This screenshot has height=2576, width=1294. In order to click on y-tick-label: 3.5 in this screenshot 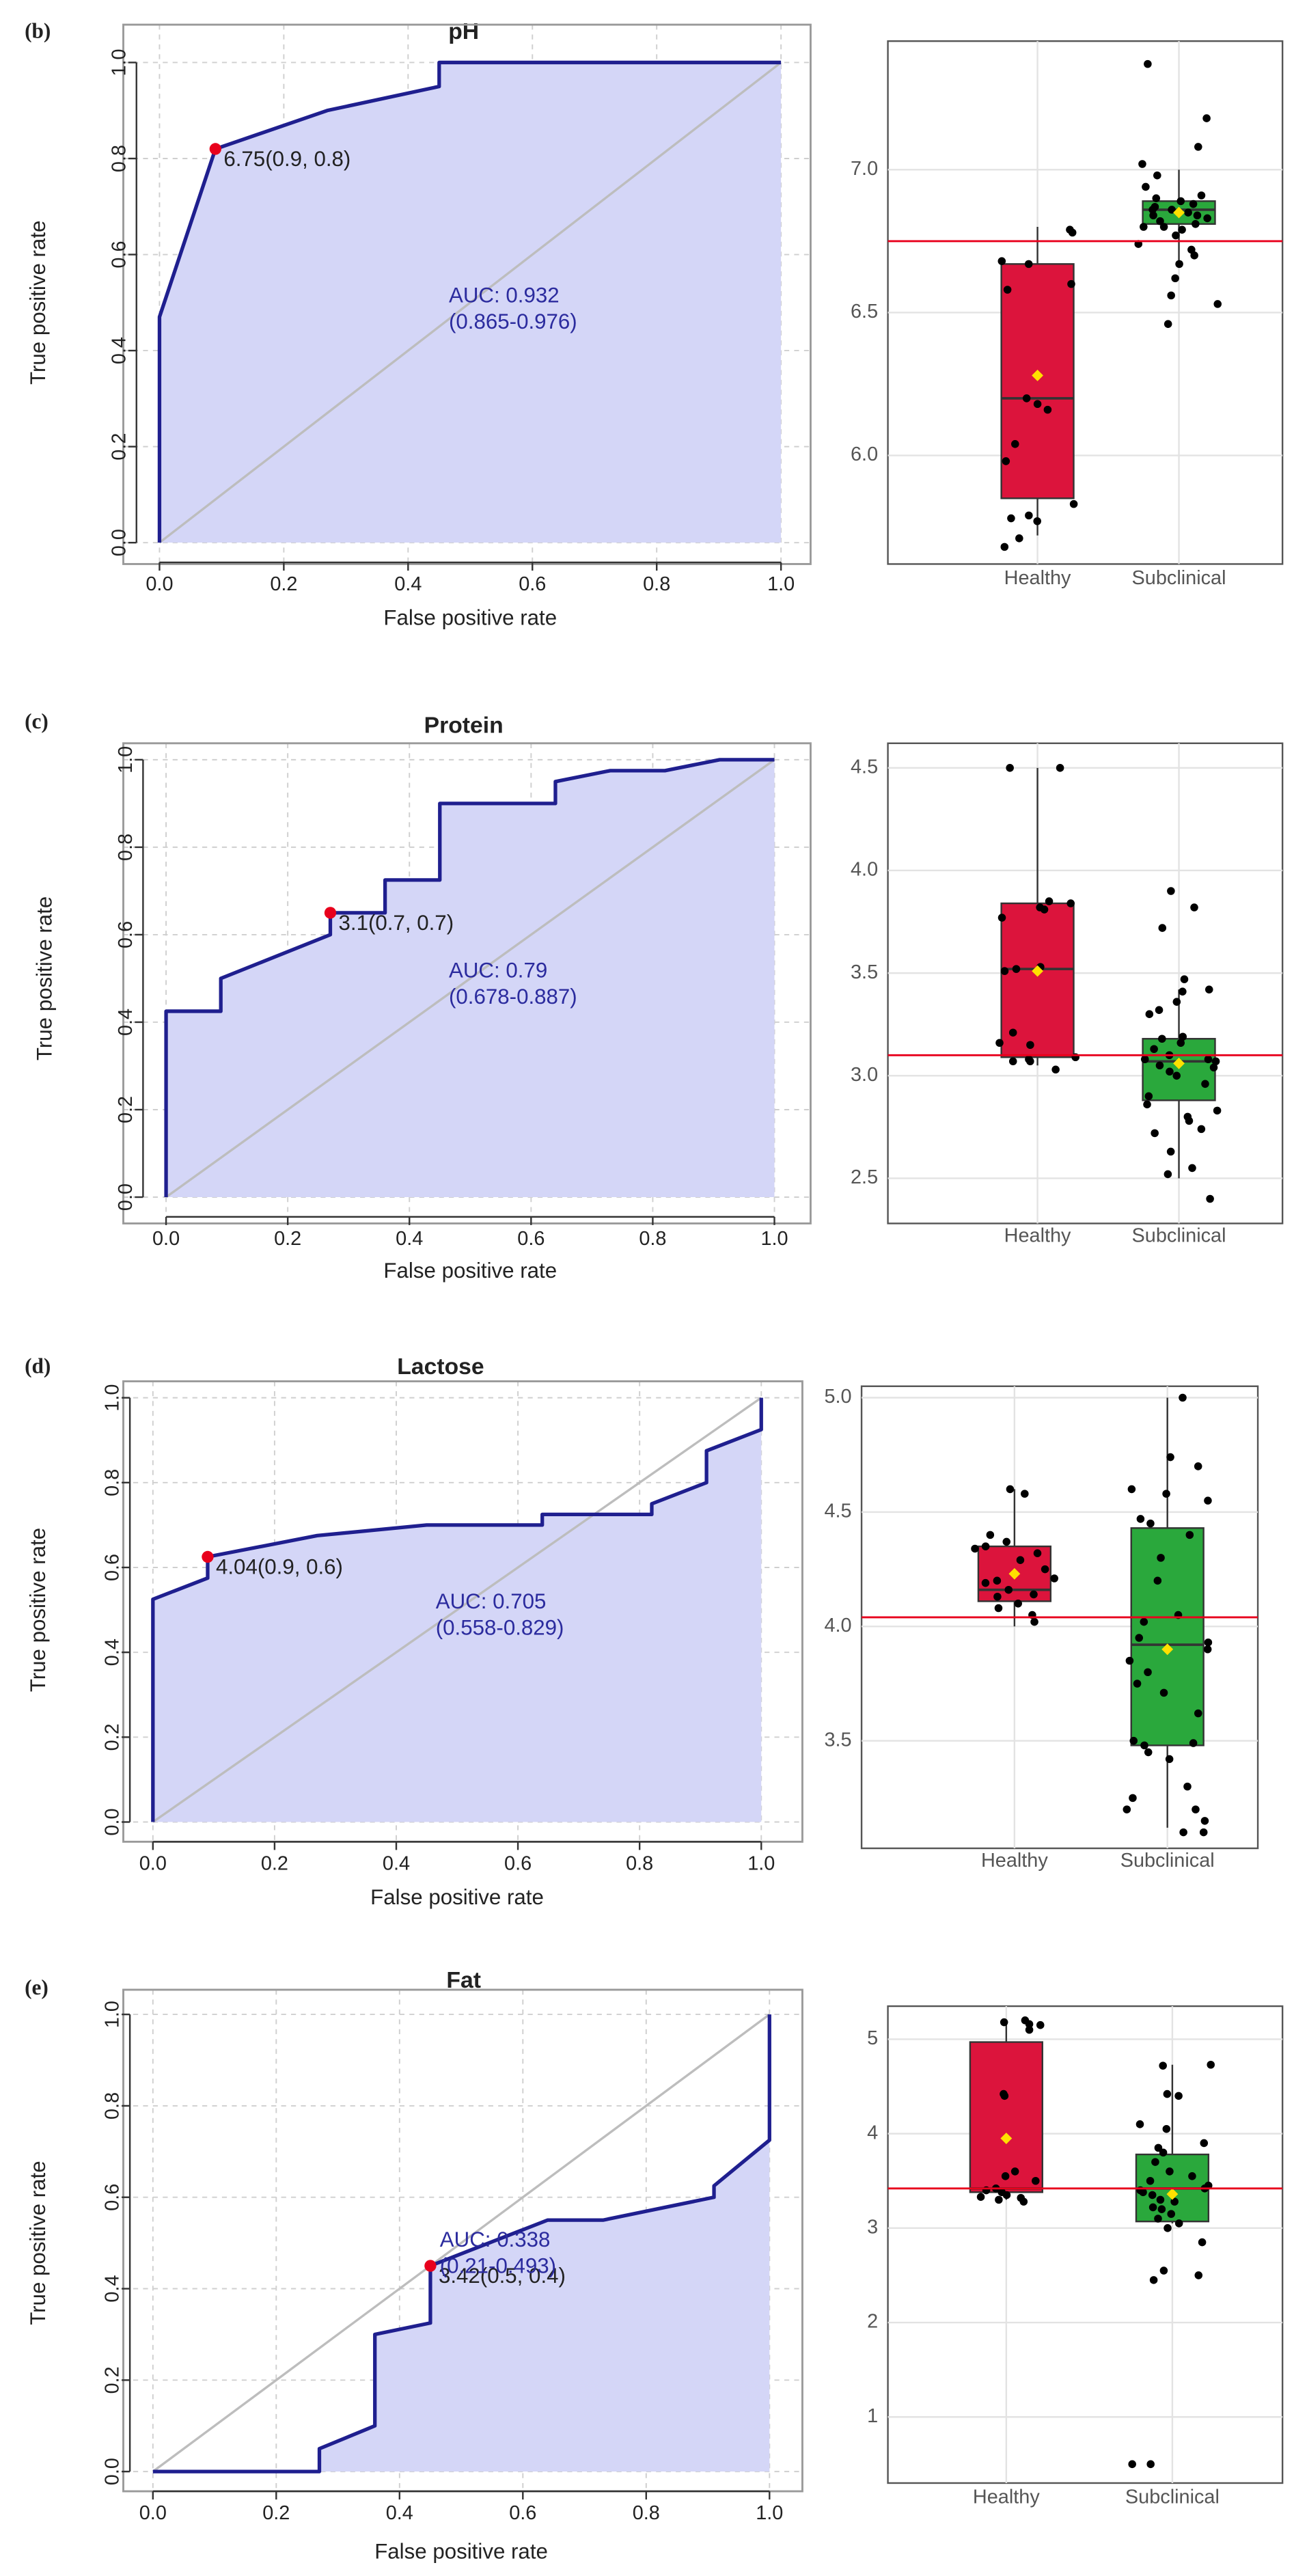, I will do `click(837, 1740)`.